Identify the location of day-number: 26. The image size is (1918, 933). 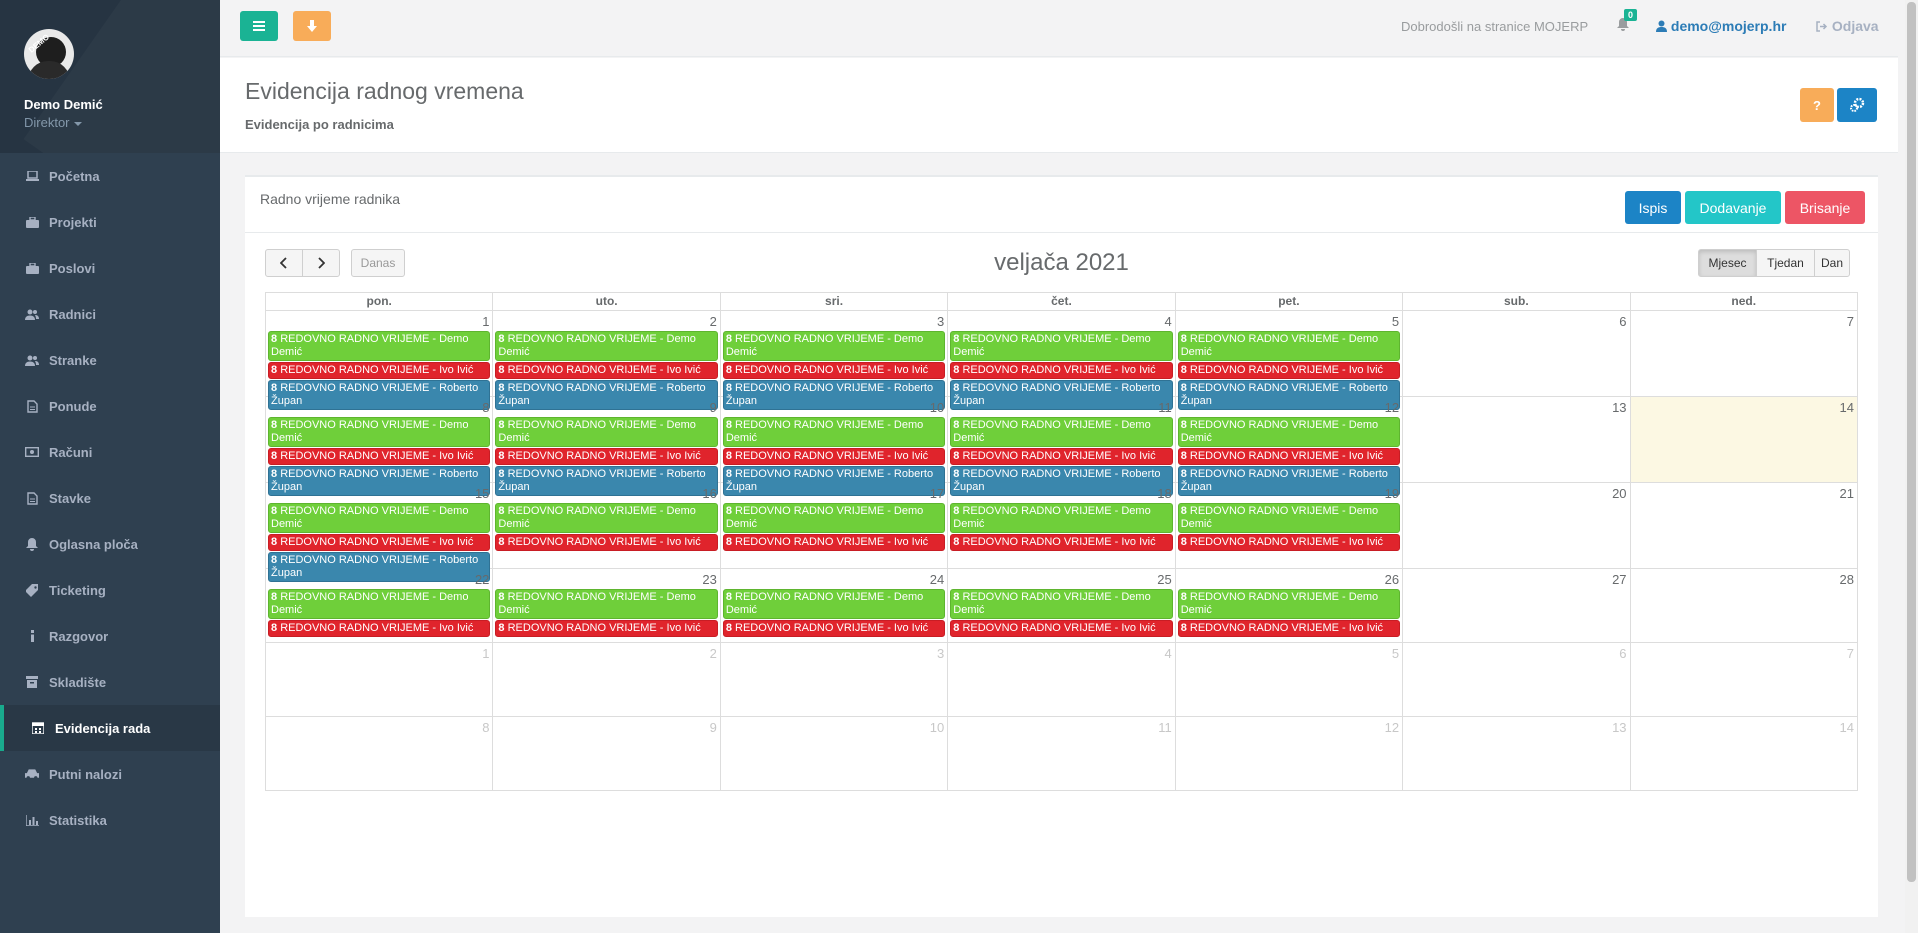
(1392, 579).